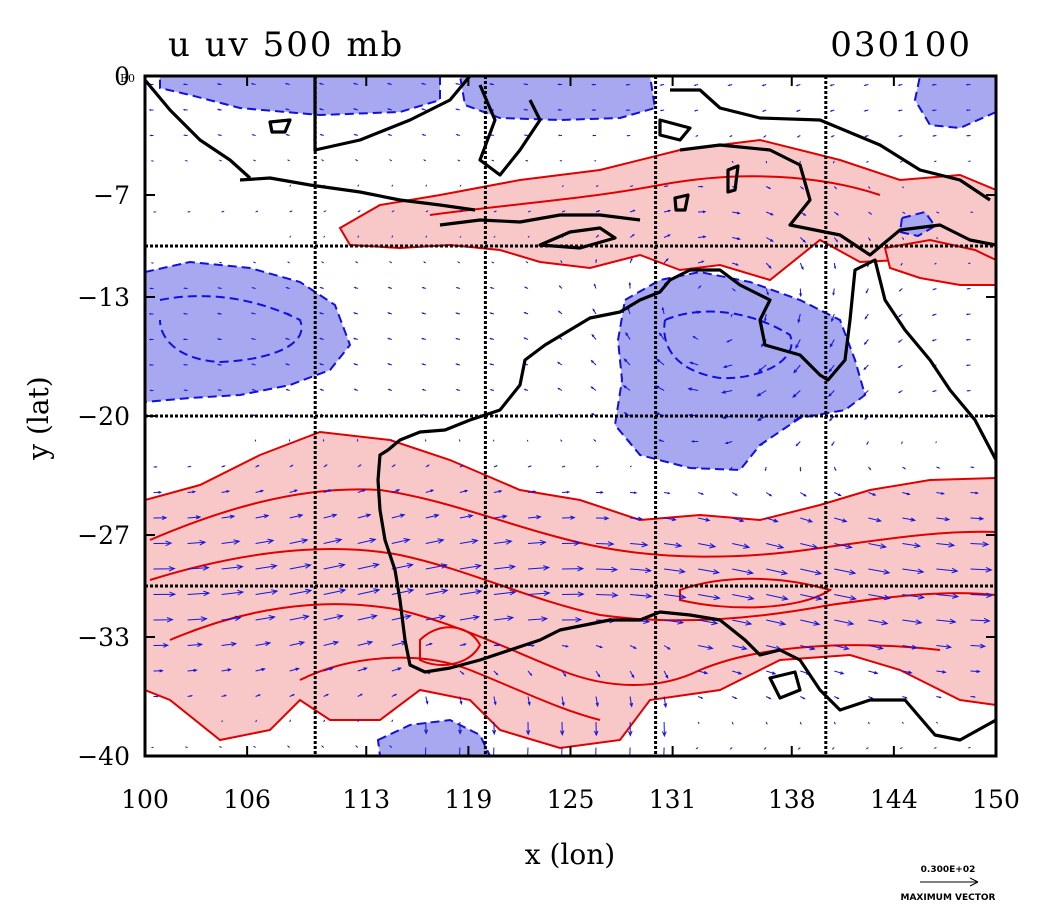 This screenshot has width=1056, height=907. What do you see at coordinates (954, 103) in the screenshot?
I see `negative-region-ne` at bounding box center [954, 103].